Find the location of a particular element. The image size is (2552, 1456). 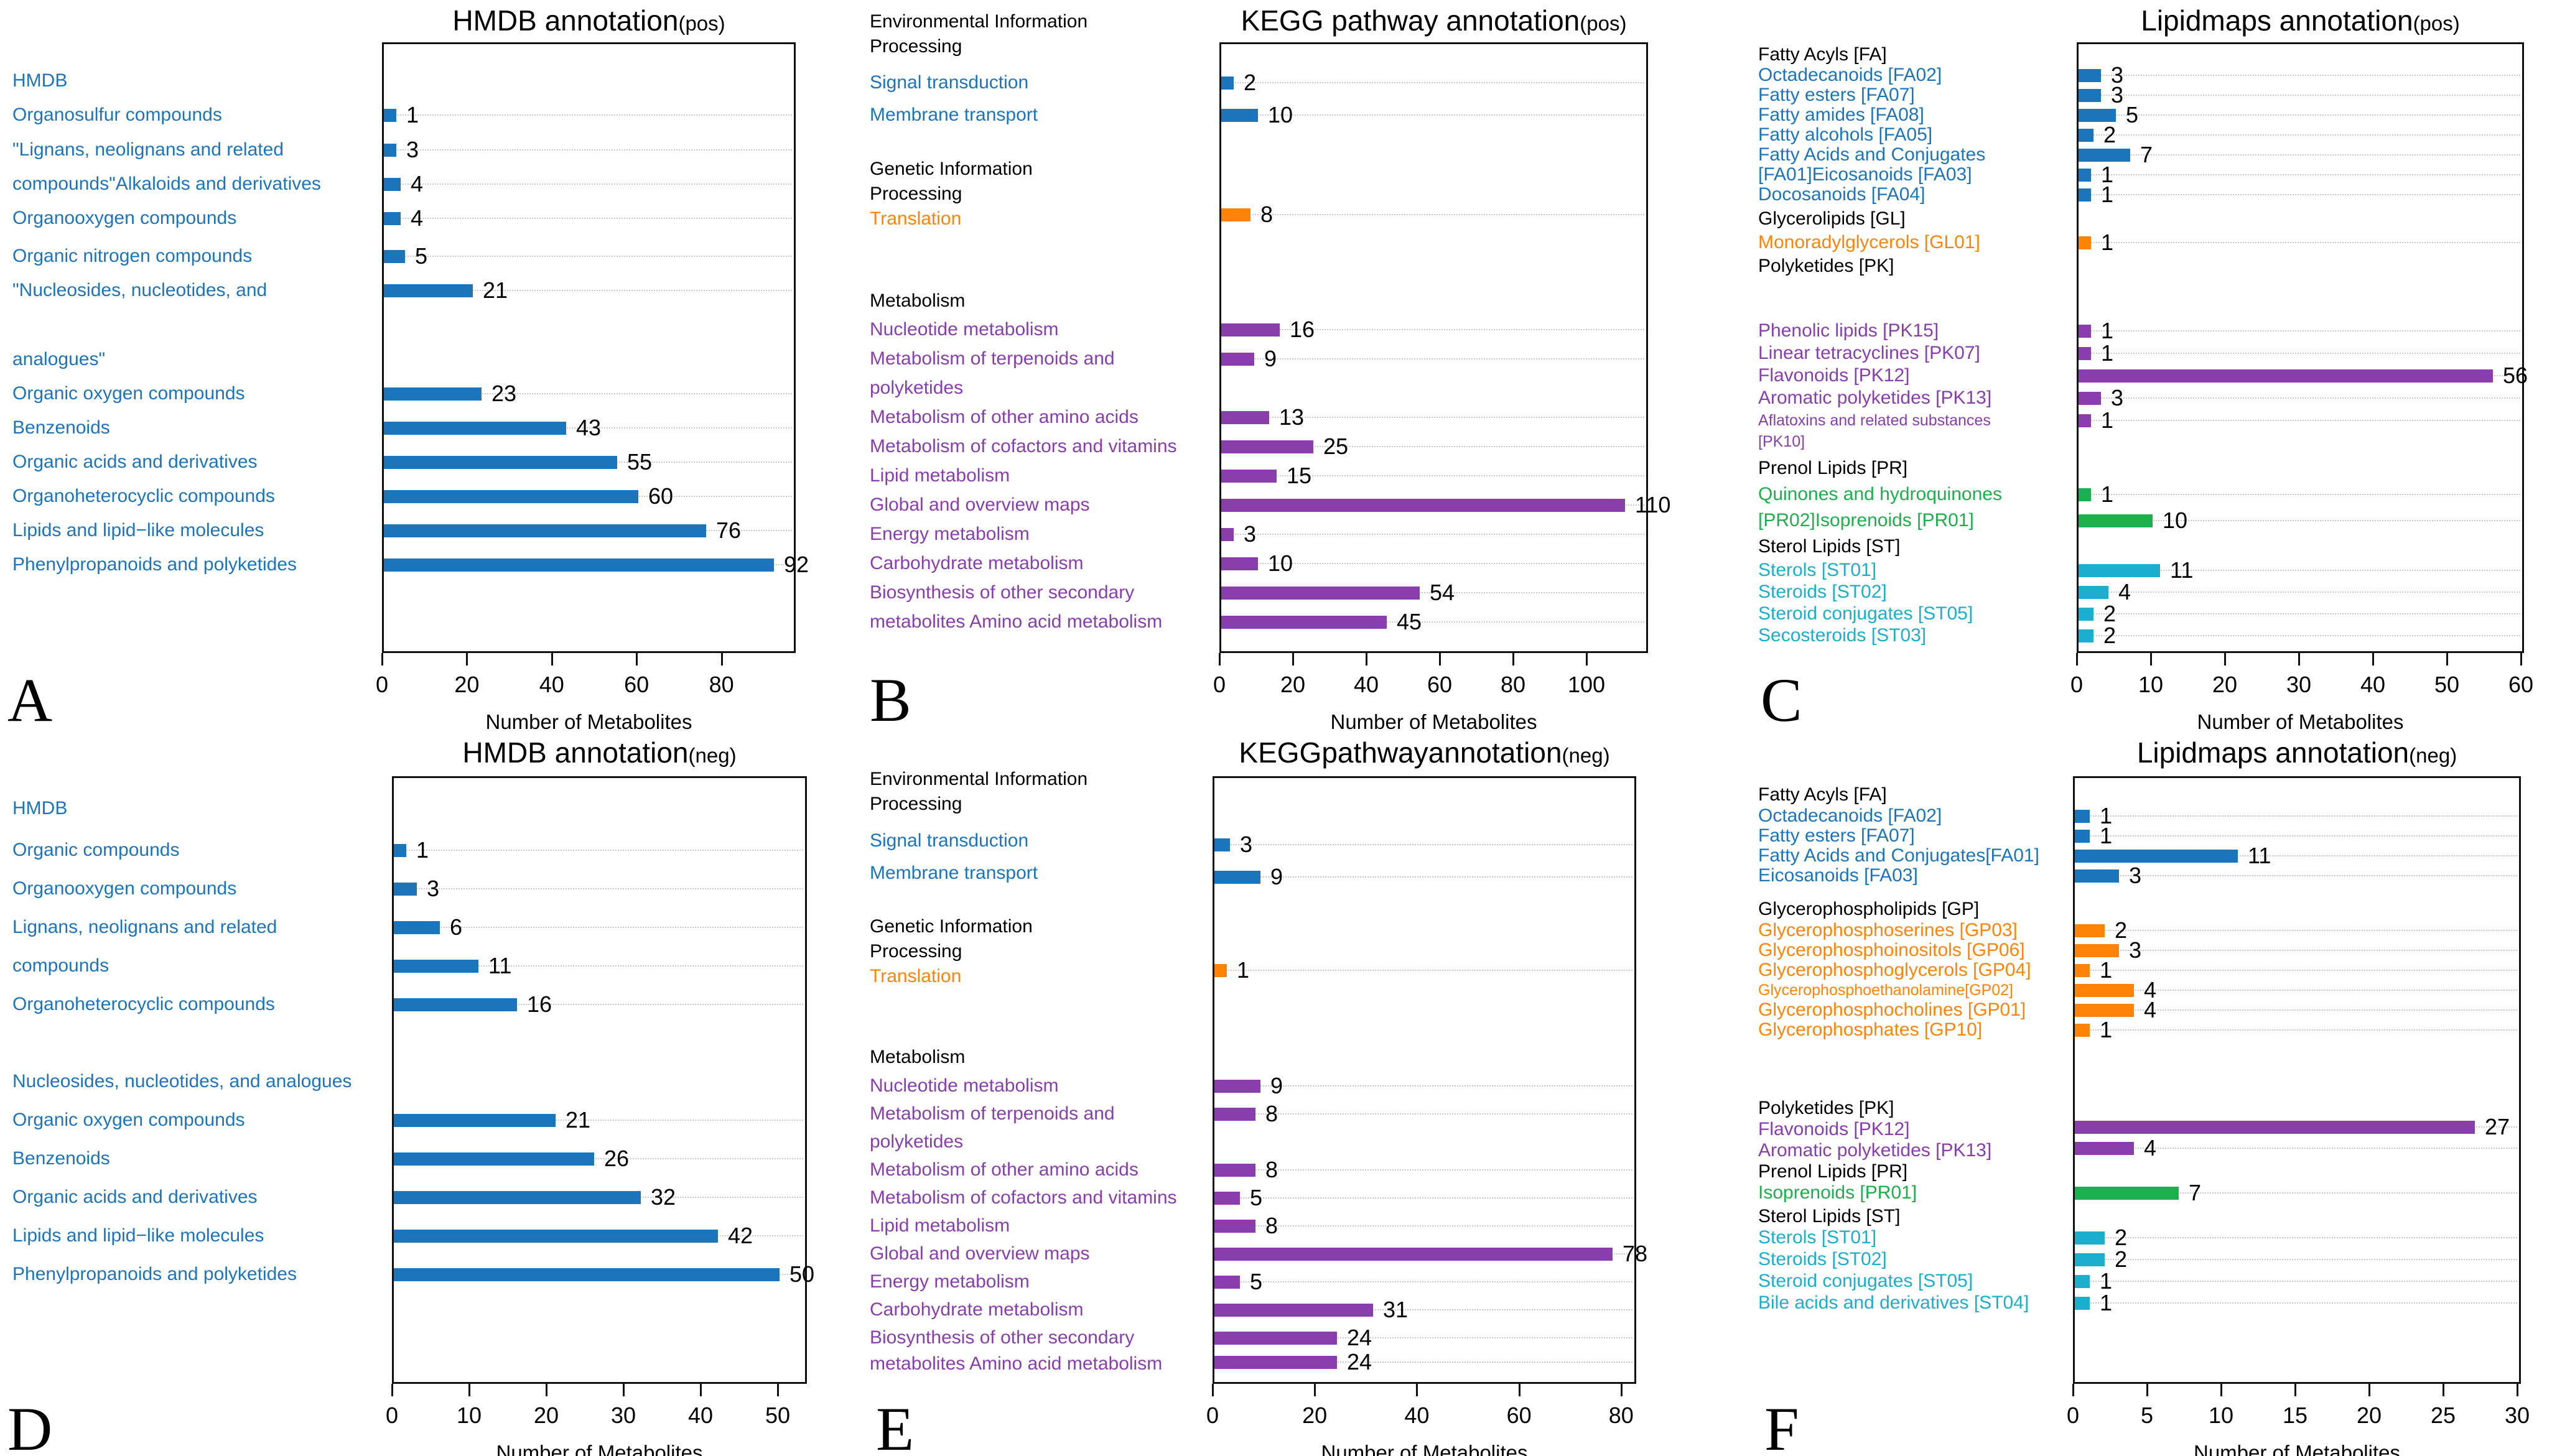

plot-area is located at coordinates (589, 347).